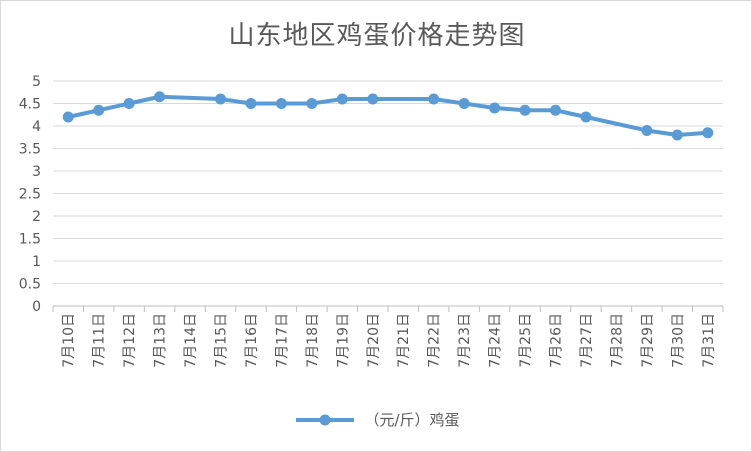 This screenshot has width=752, height=452. What do you see at coordinates (100, 340) in the screenshot?
I see `x-tick-label: 7月11日` at bounding box center [100, 340].